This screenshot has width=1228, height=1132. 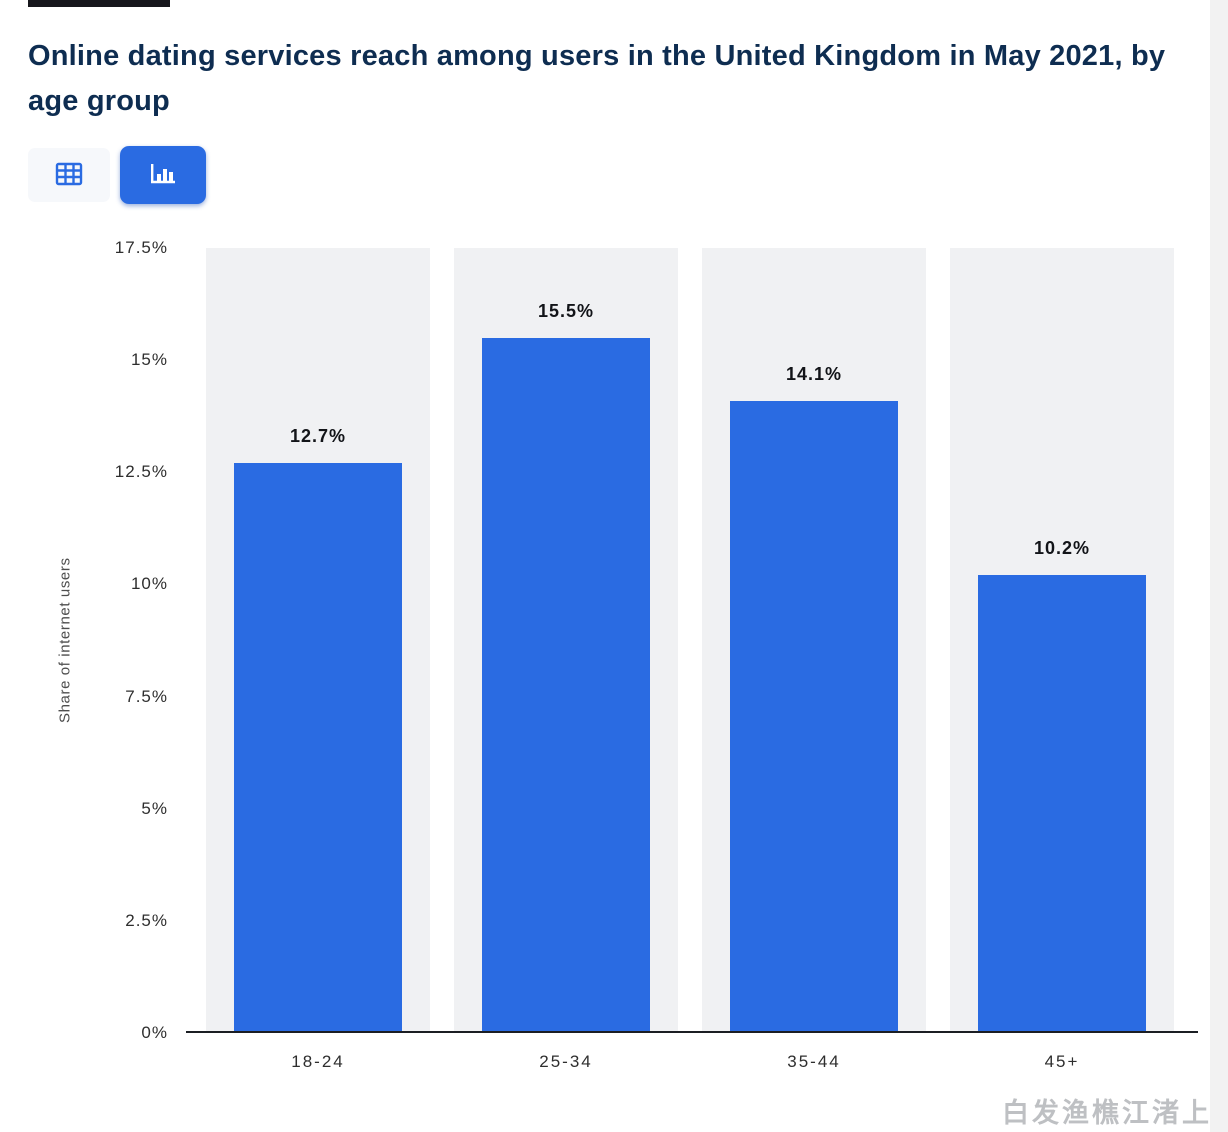 What do you see at coordinates (114, 640) in the screenshot?
I see `y-axis-ticks: 0% 2.5% 5% 7.5% 10% 12.5% 15% 17.5%` at bounding box center [114, 640].